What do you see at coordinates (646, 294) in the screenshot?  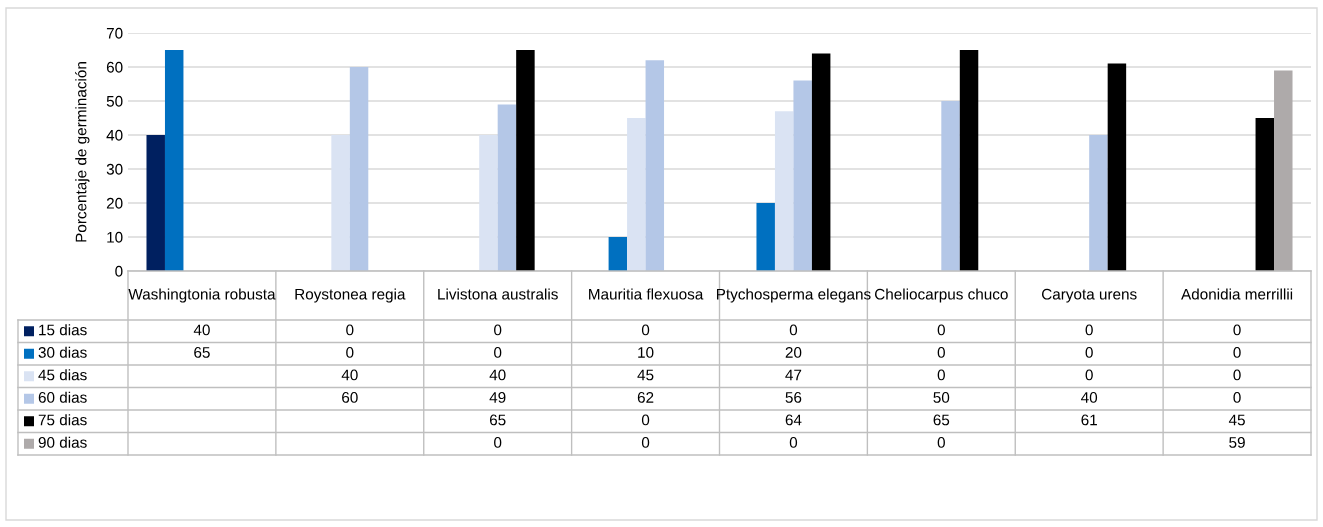 I see `x-tick-label: Mauritia flexuosa` at bounding box center [646, 294].